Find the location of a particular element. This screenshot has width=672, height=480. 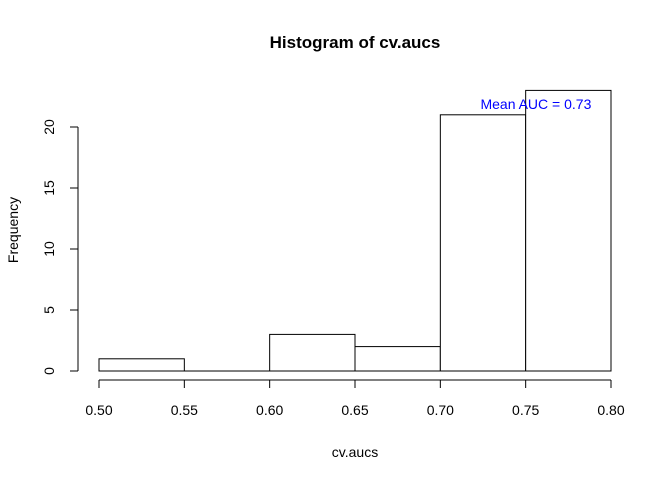

x-axis-label: cv.aucs is located at coordinates (355, 452).